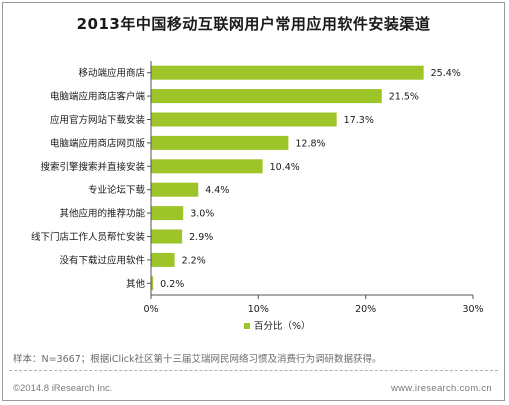  I want to click on copyright-text: ©2014.8 iResearch Inc., so click(63, 388).